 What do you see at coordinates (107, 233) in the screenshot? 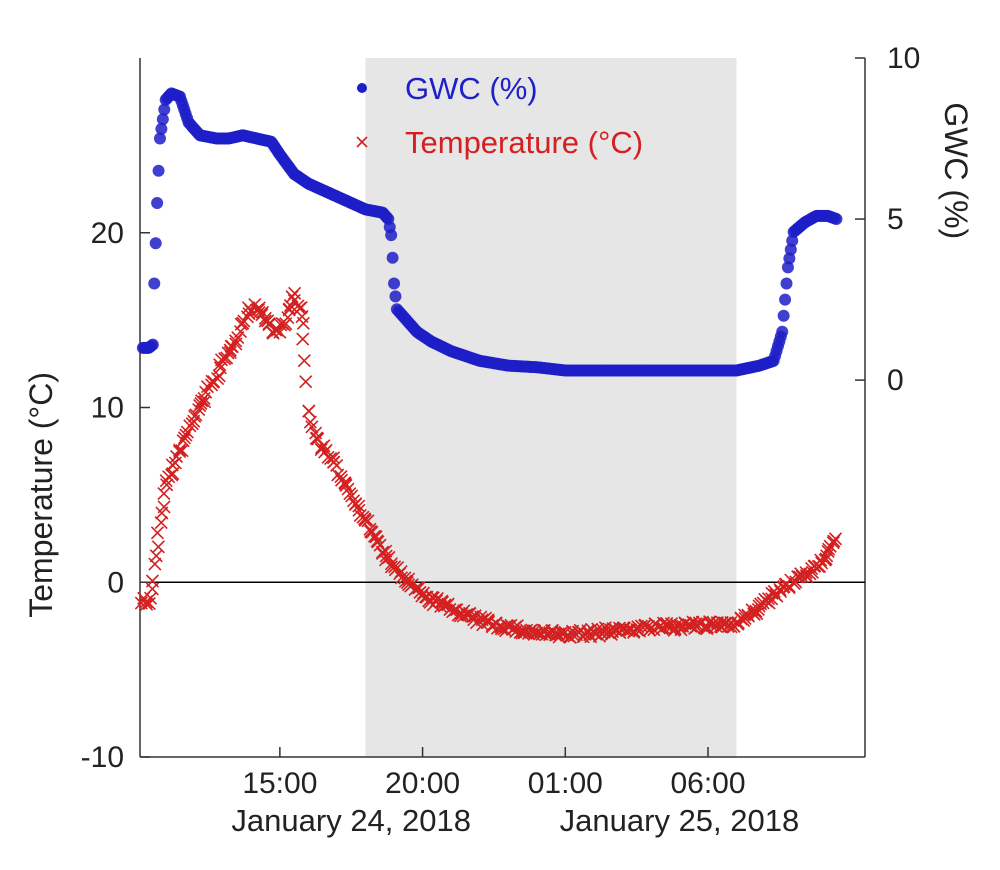
I see `left-tick-label: 20` at bounding box center [107, 233].